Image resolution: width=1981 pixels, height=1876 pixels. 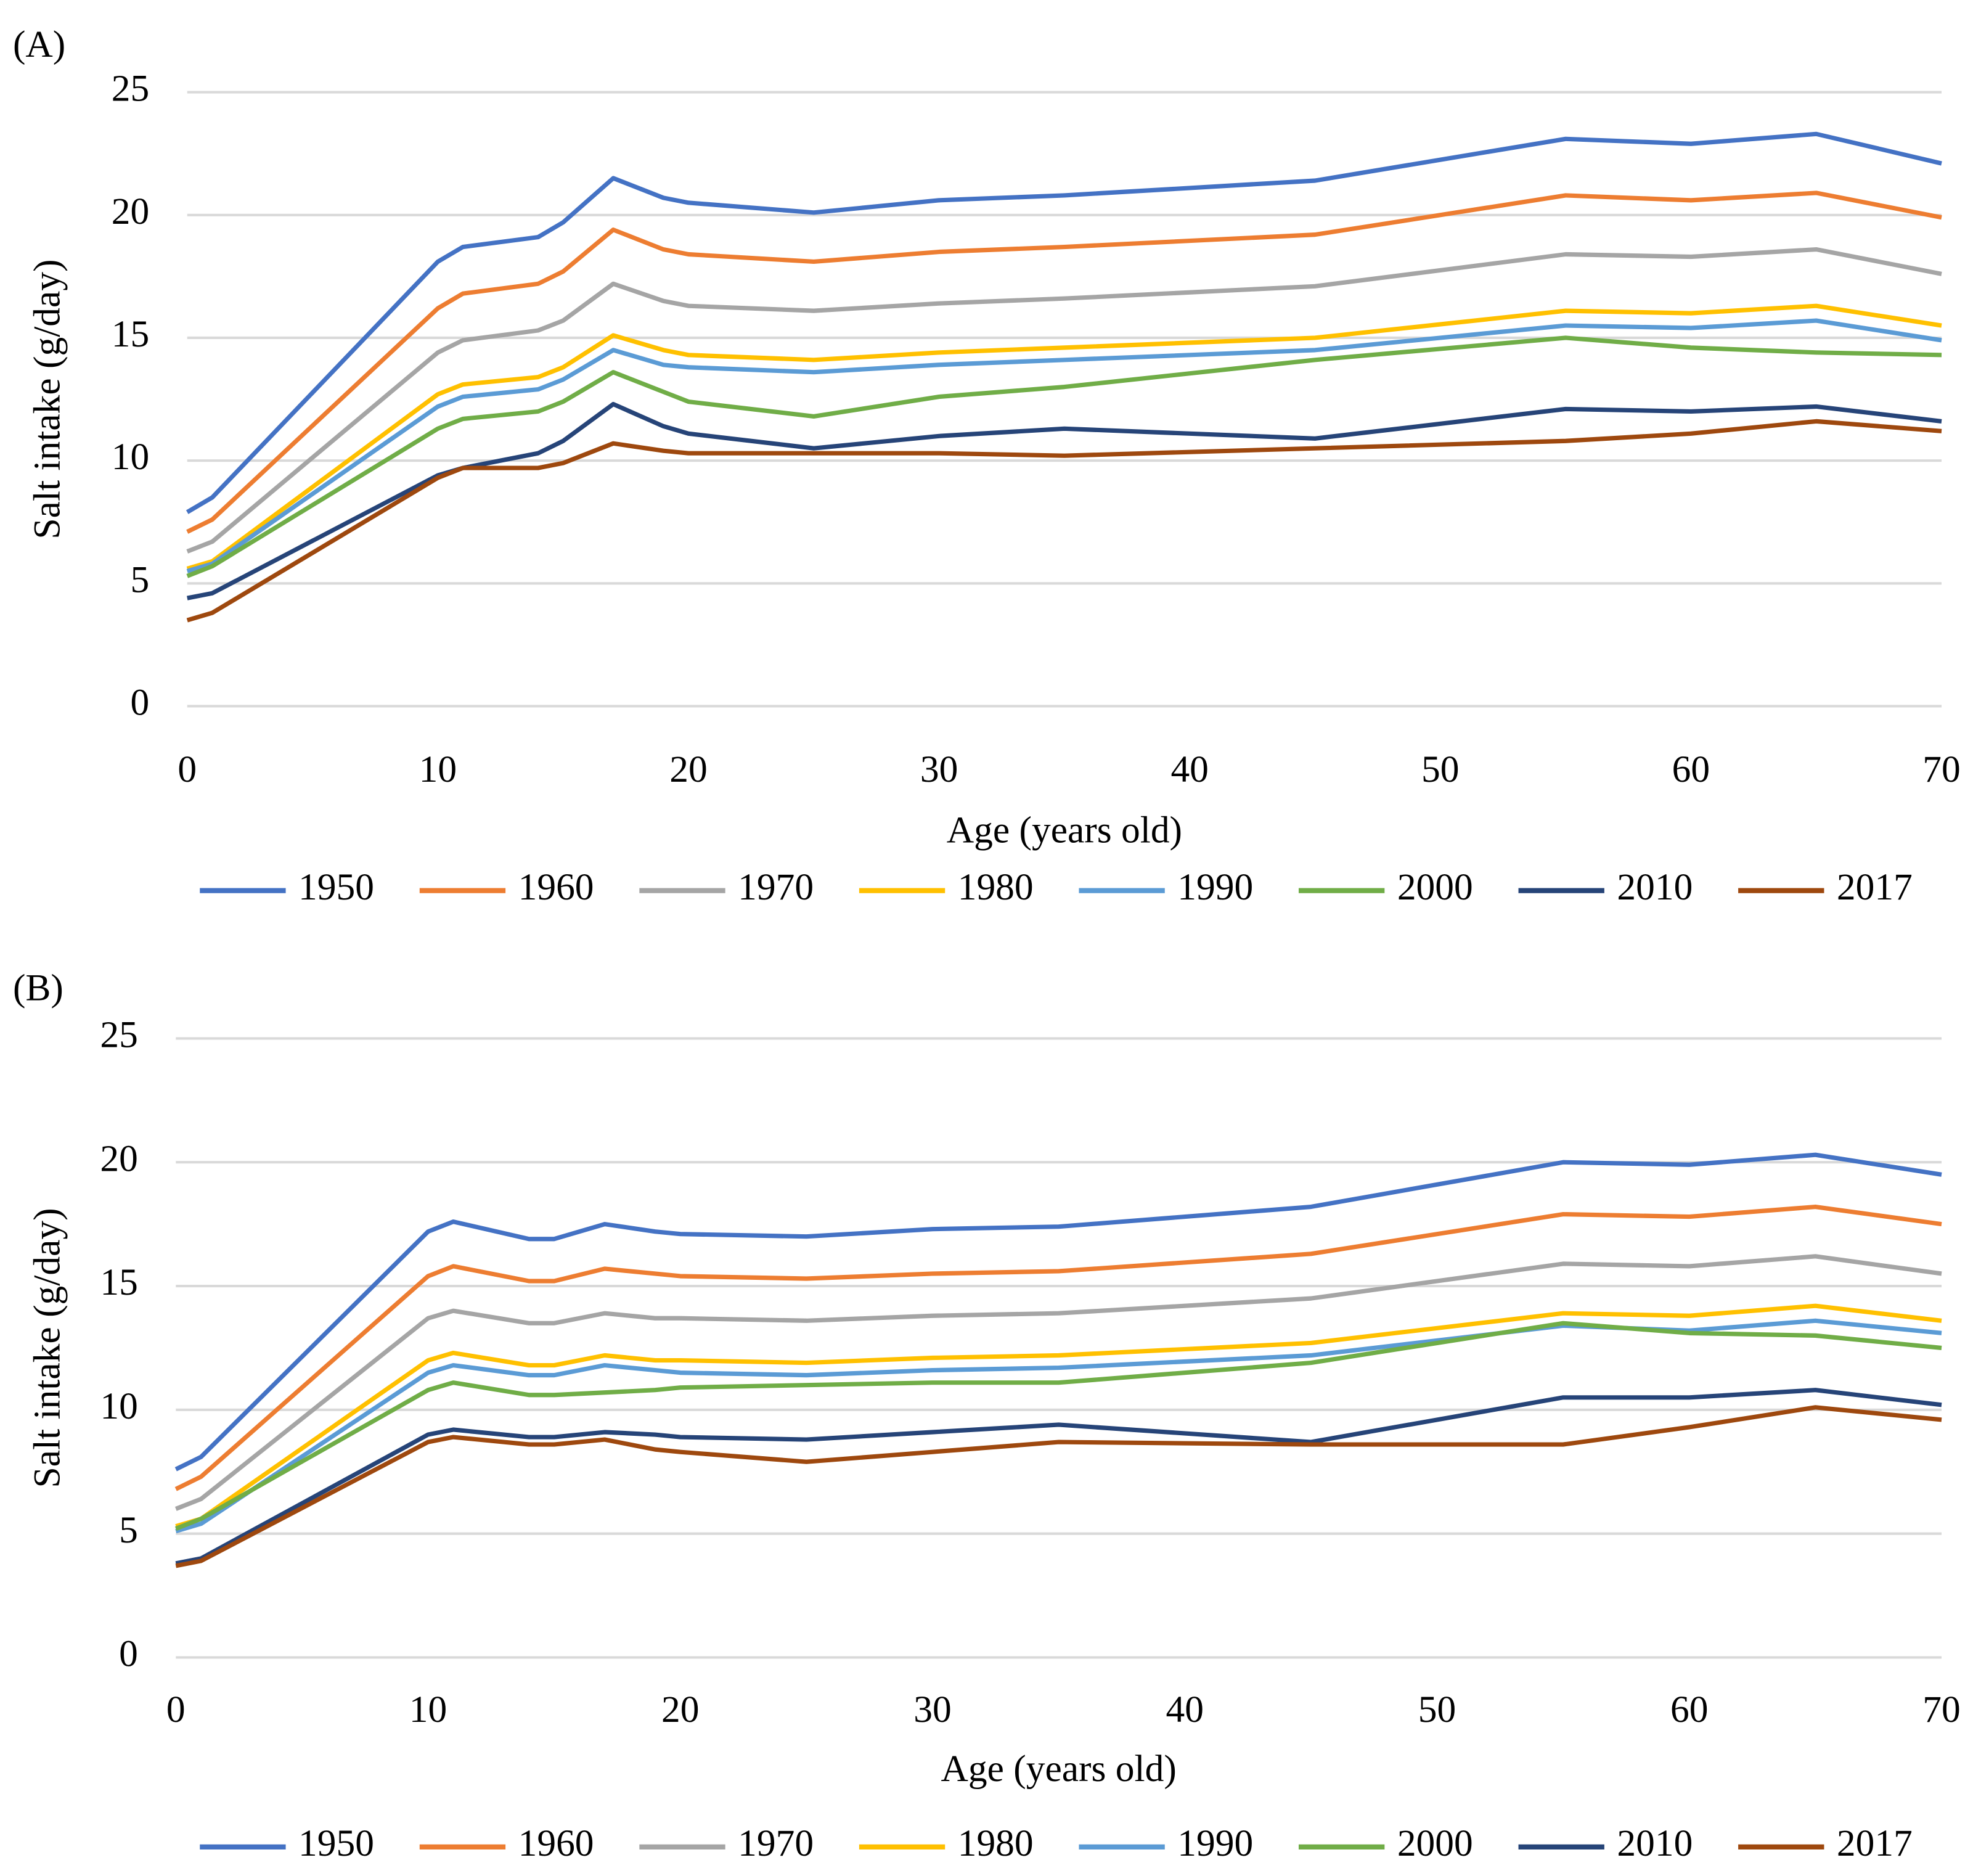 I want to click on panel-label: (A), so click(x=39, y=44).